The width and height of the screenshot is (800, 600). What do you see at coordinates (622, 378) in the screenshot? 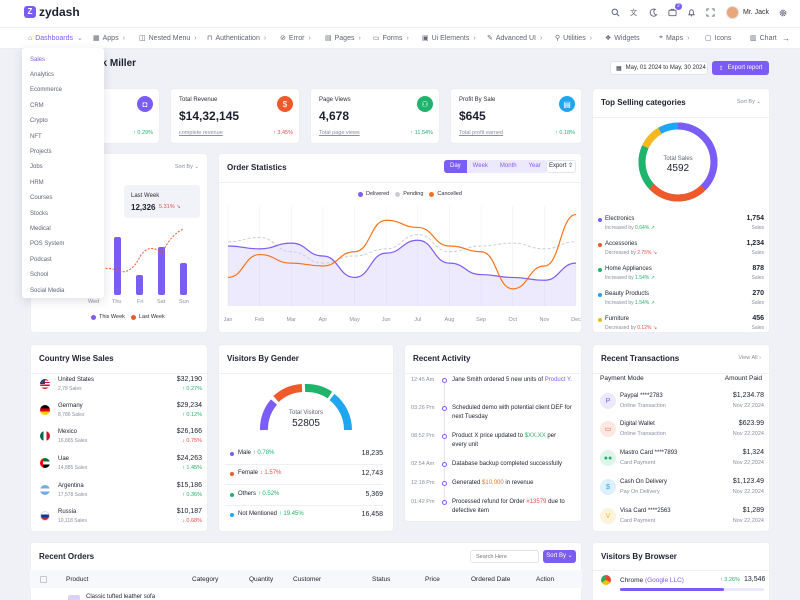
I see `column-header: Payment Mode` at bounding box center [622, 378].